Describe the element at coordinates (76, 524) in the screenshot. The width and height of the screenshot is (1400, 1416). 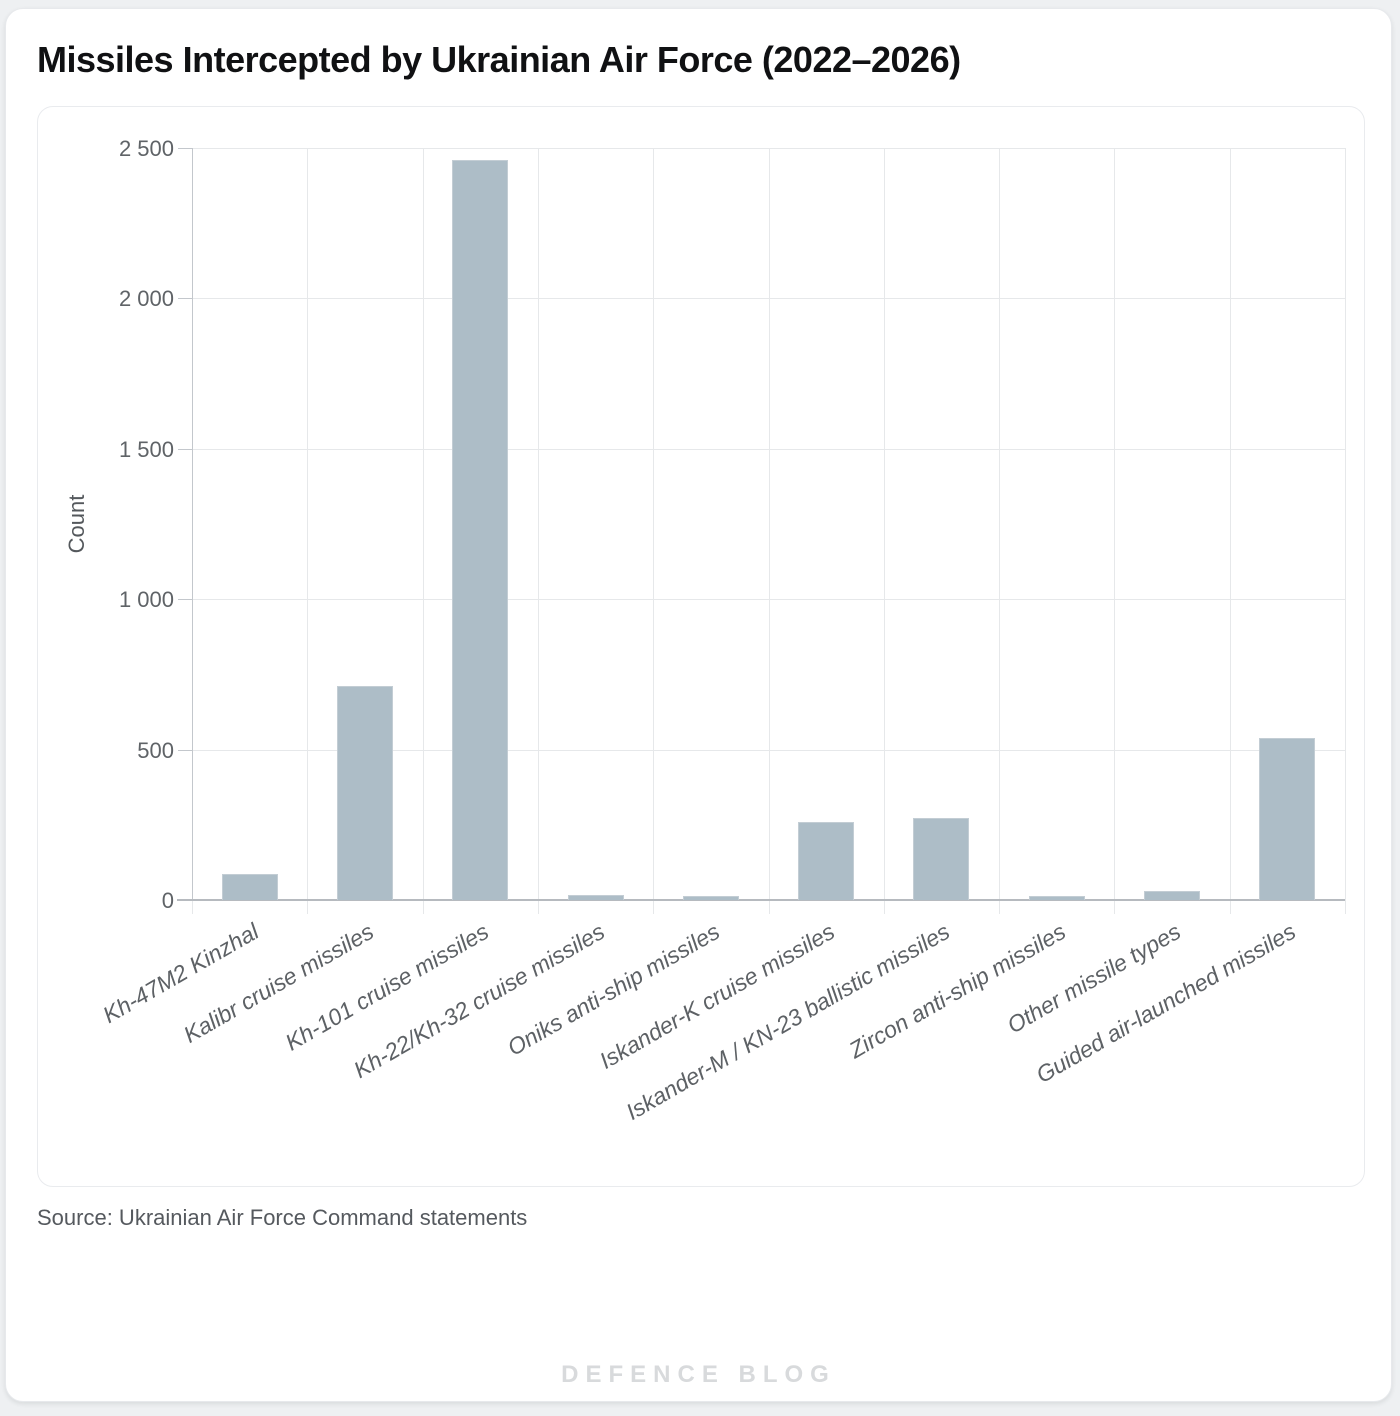
I see `y-axis-title: Count` at that location.